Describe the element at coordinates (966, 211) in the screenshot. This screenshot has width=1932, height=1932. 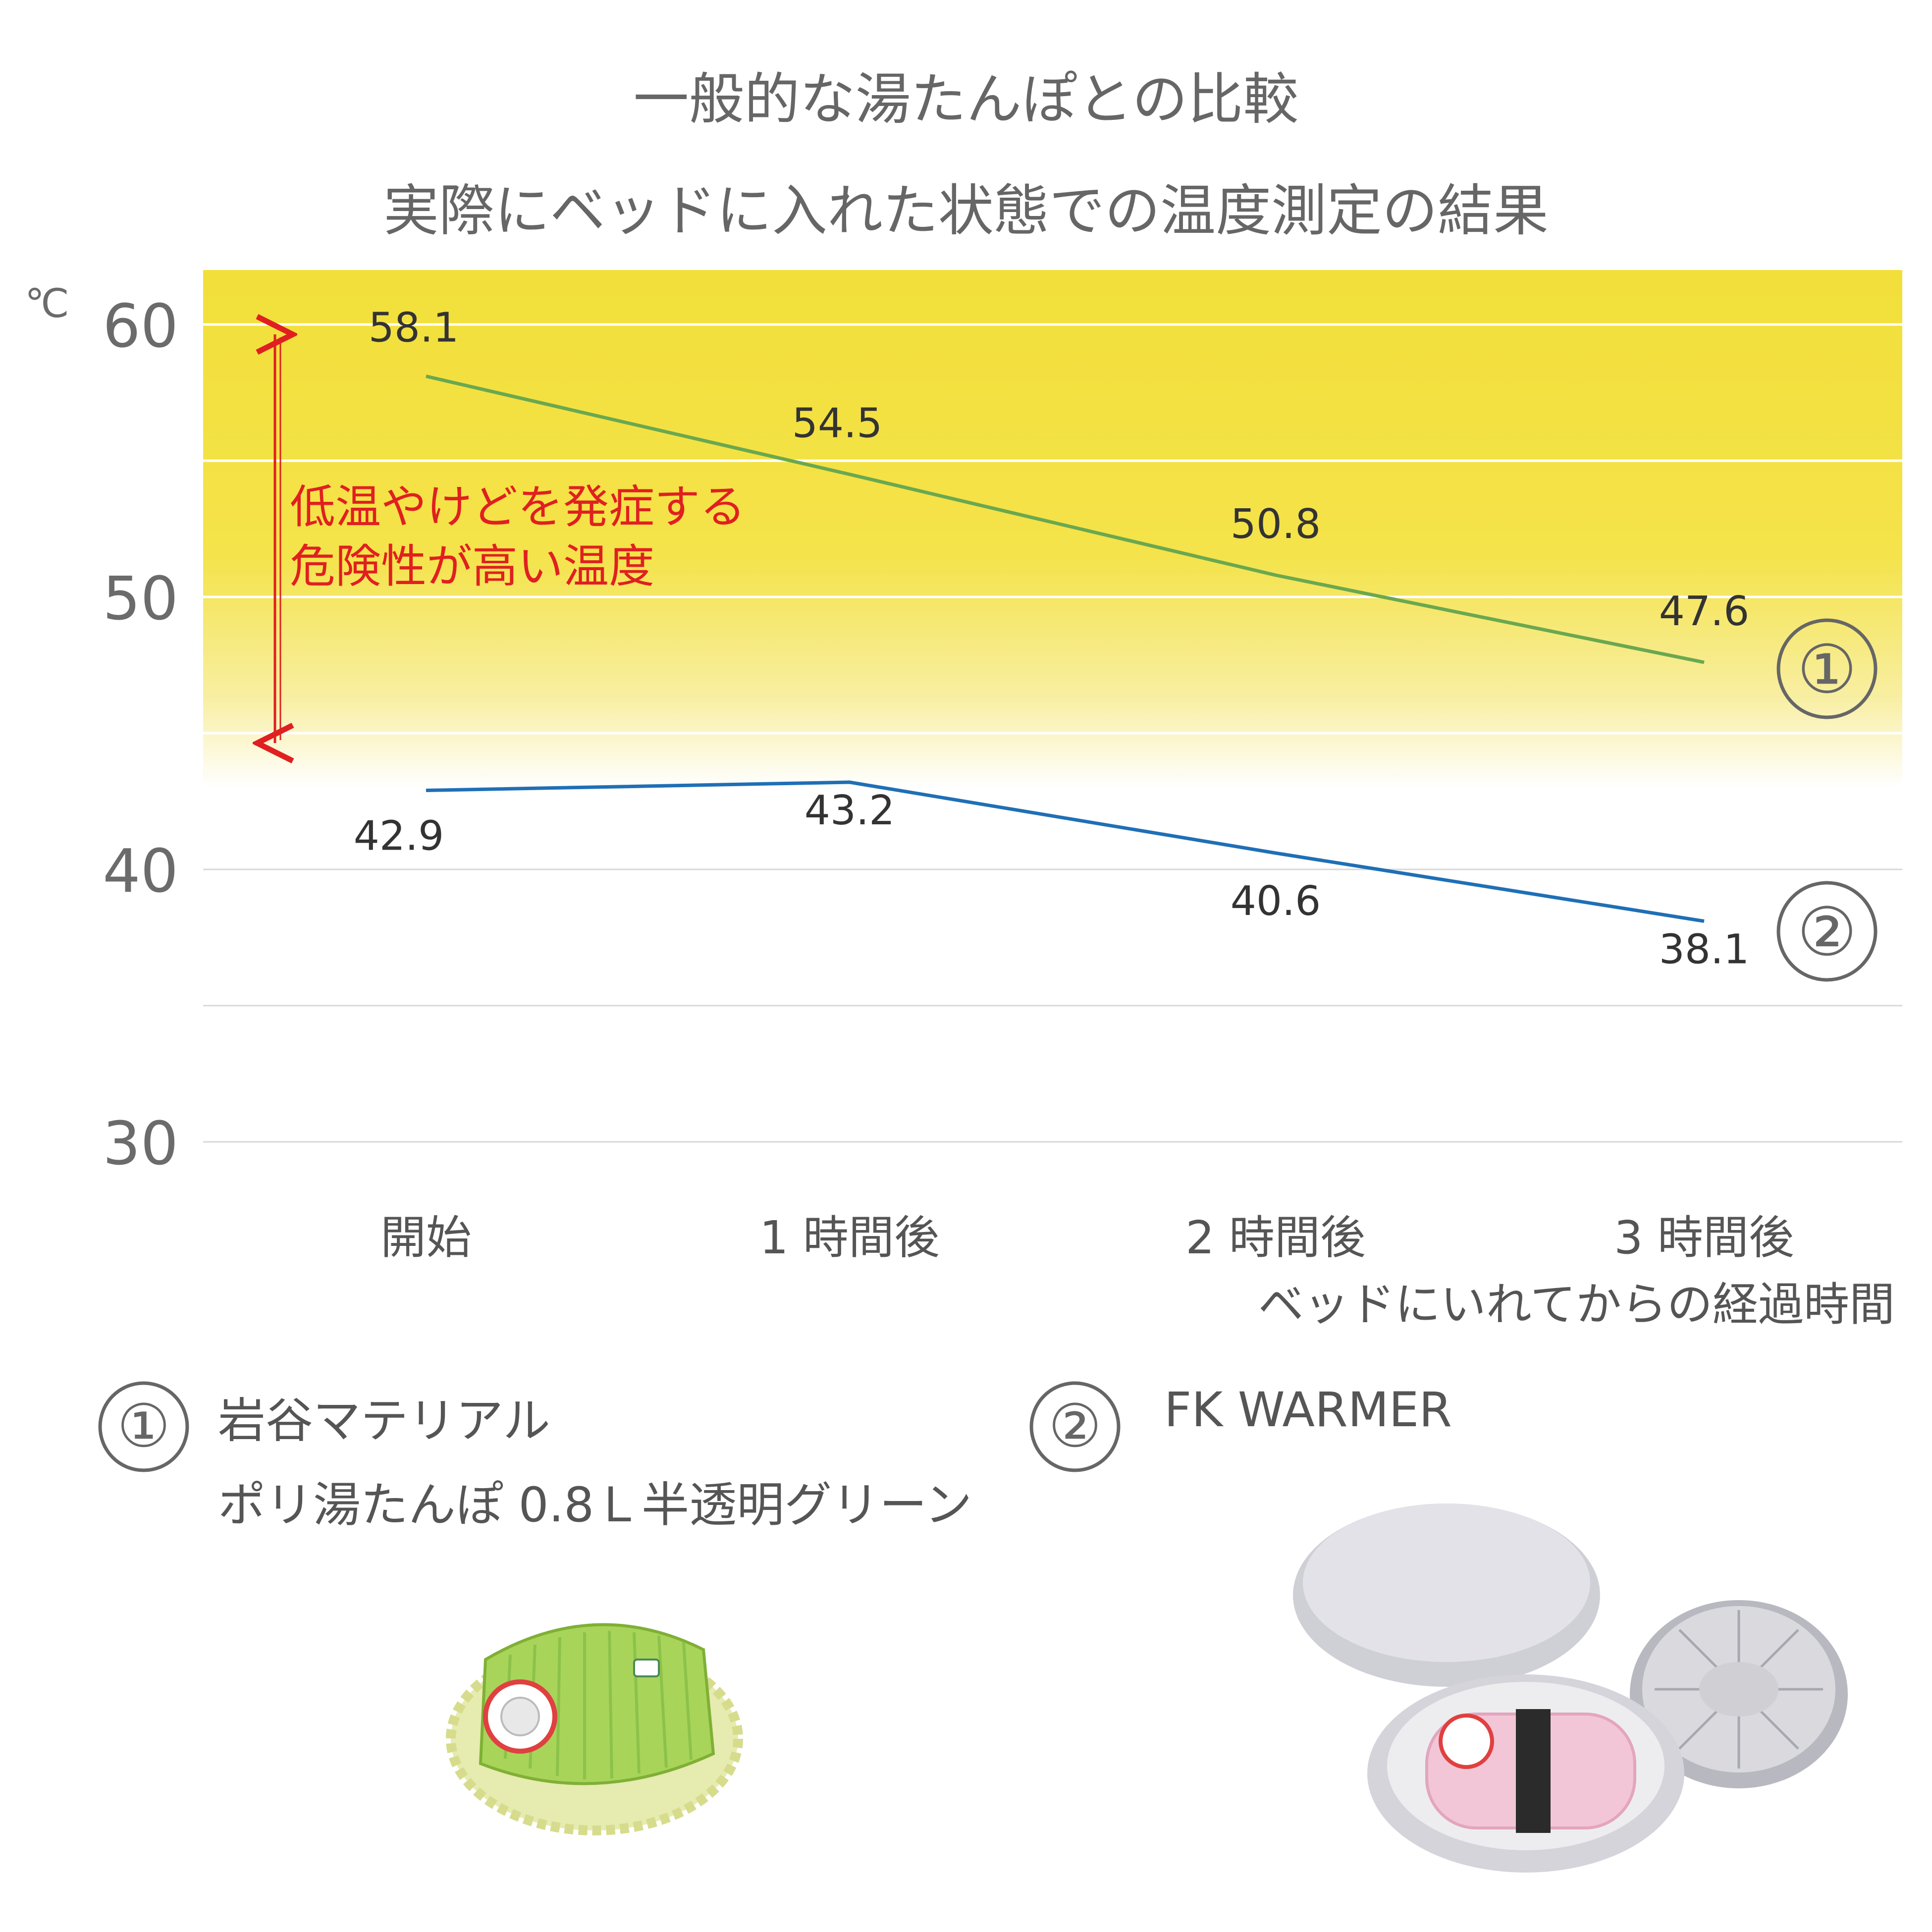
I see `chart-subtitle: 実際にベッドに入れた状態での温度測定の結果` at that location.